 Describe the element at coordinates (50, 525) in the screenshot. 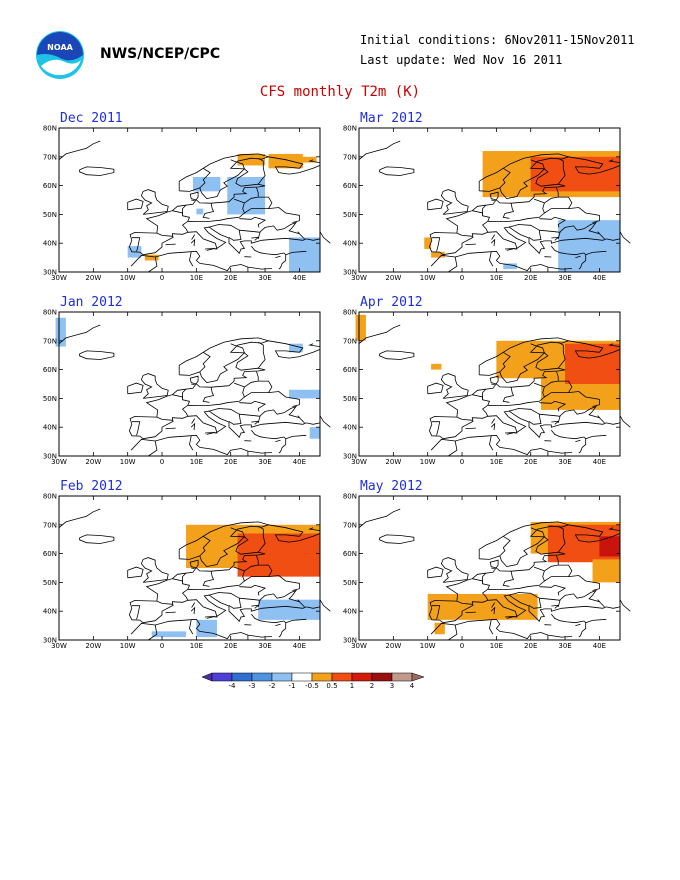

I see `lat-tick-label: 70N` at that location.